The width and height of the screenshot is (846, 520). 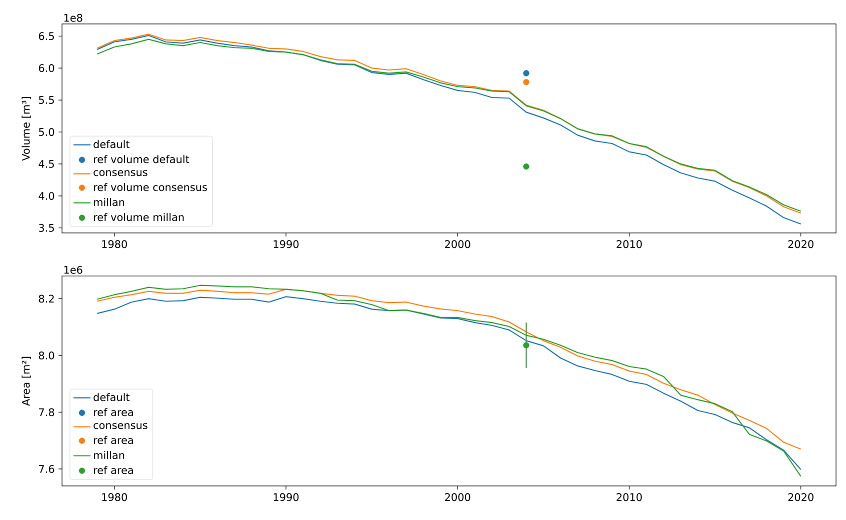 I want to click on y-axis-title: Volume [m³], so click(x=27, y=128).